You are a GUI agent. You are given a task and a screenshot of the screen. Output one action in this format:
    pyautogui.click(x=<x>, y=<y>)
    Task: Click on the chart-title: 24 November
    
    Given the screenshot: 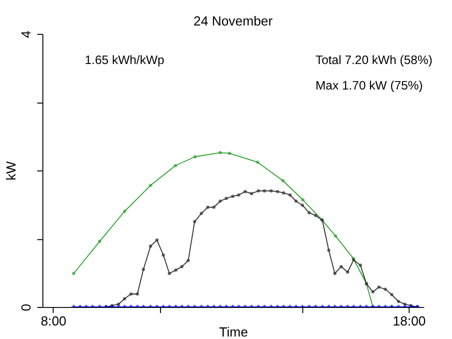 What is the action you would take?
    pyautogui.click(x=234, y=20)
    